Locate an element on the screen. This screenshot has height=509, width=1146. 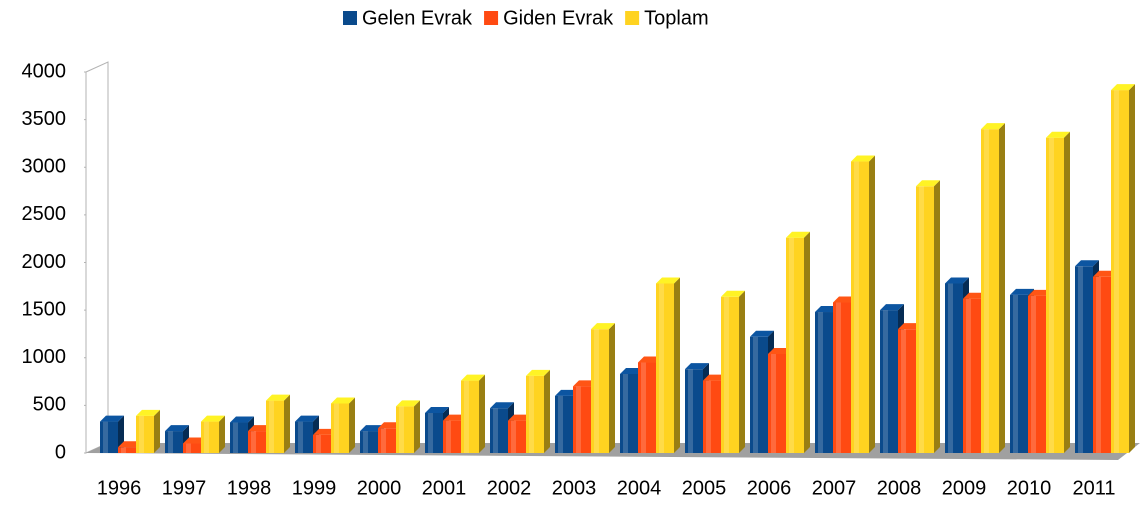
x-tick-label: 2006 is located at coordinates (769, 488).